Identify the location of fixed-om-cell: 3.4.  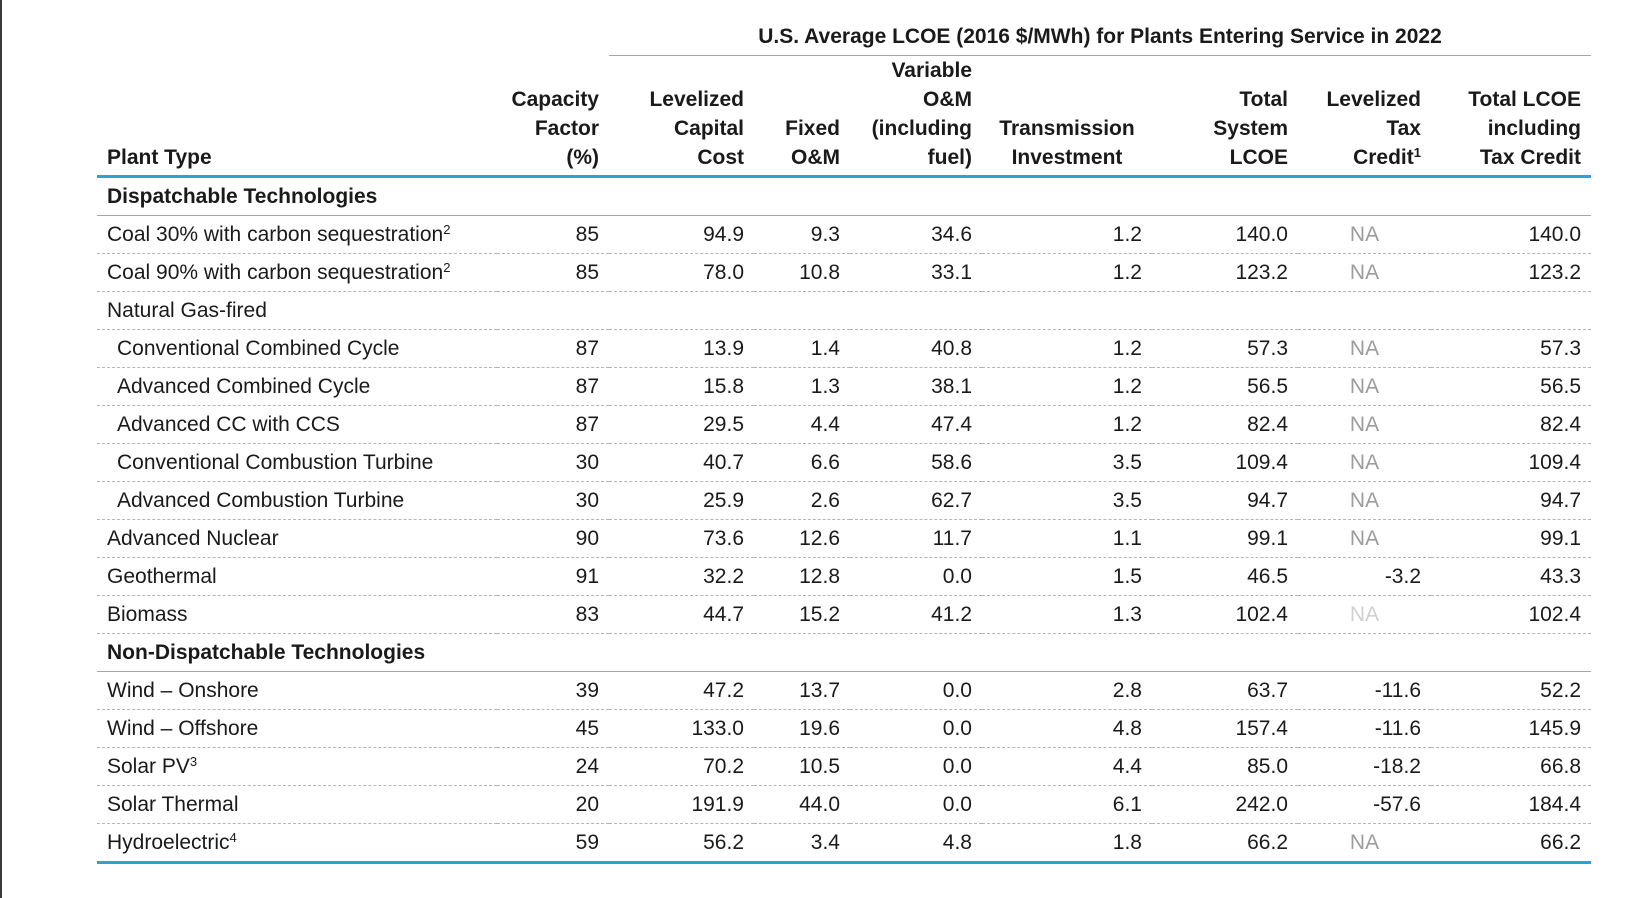
(802, 843).